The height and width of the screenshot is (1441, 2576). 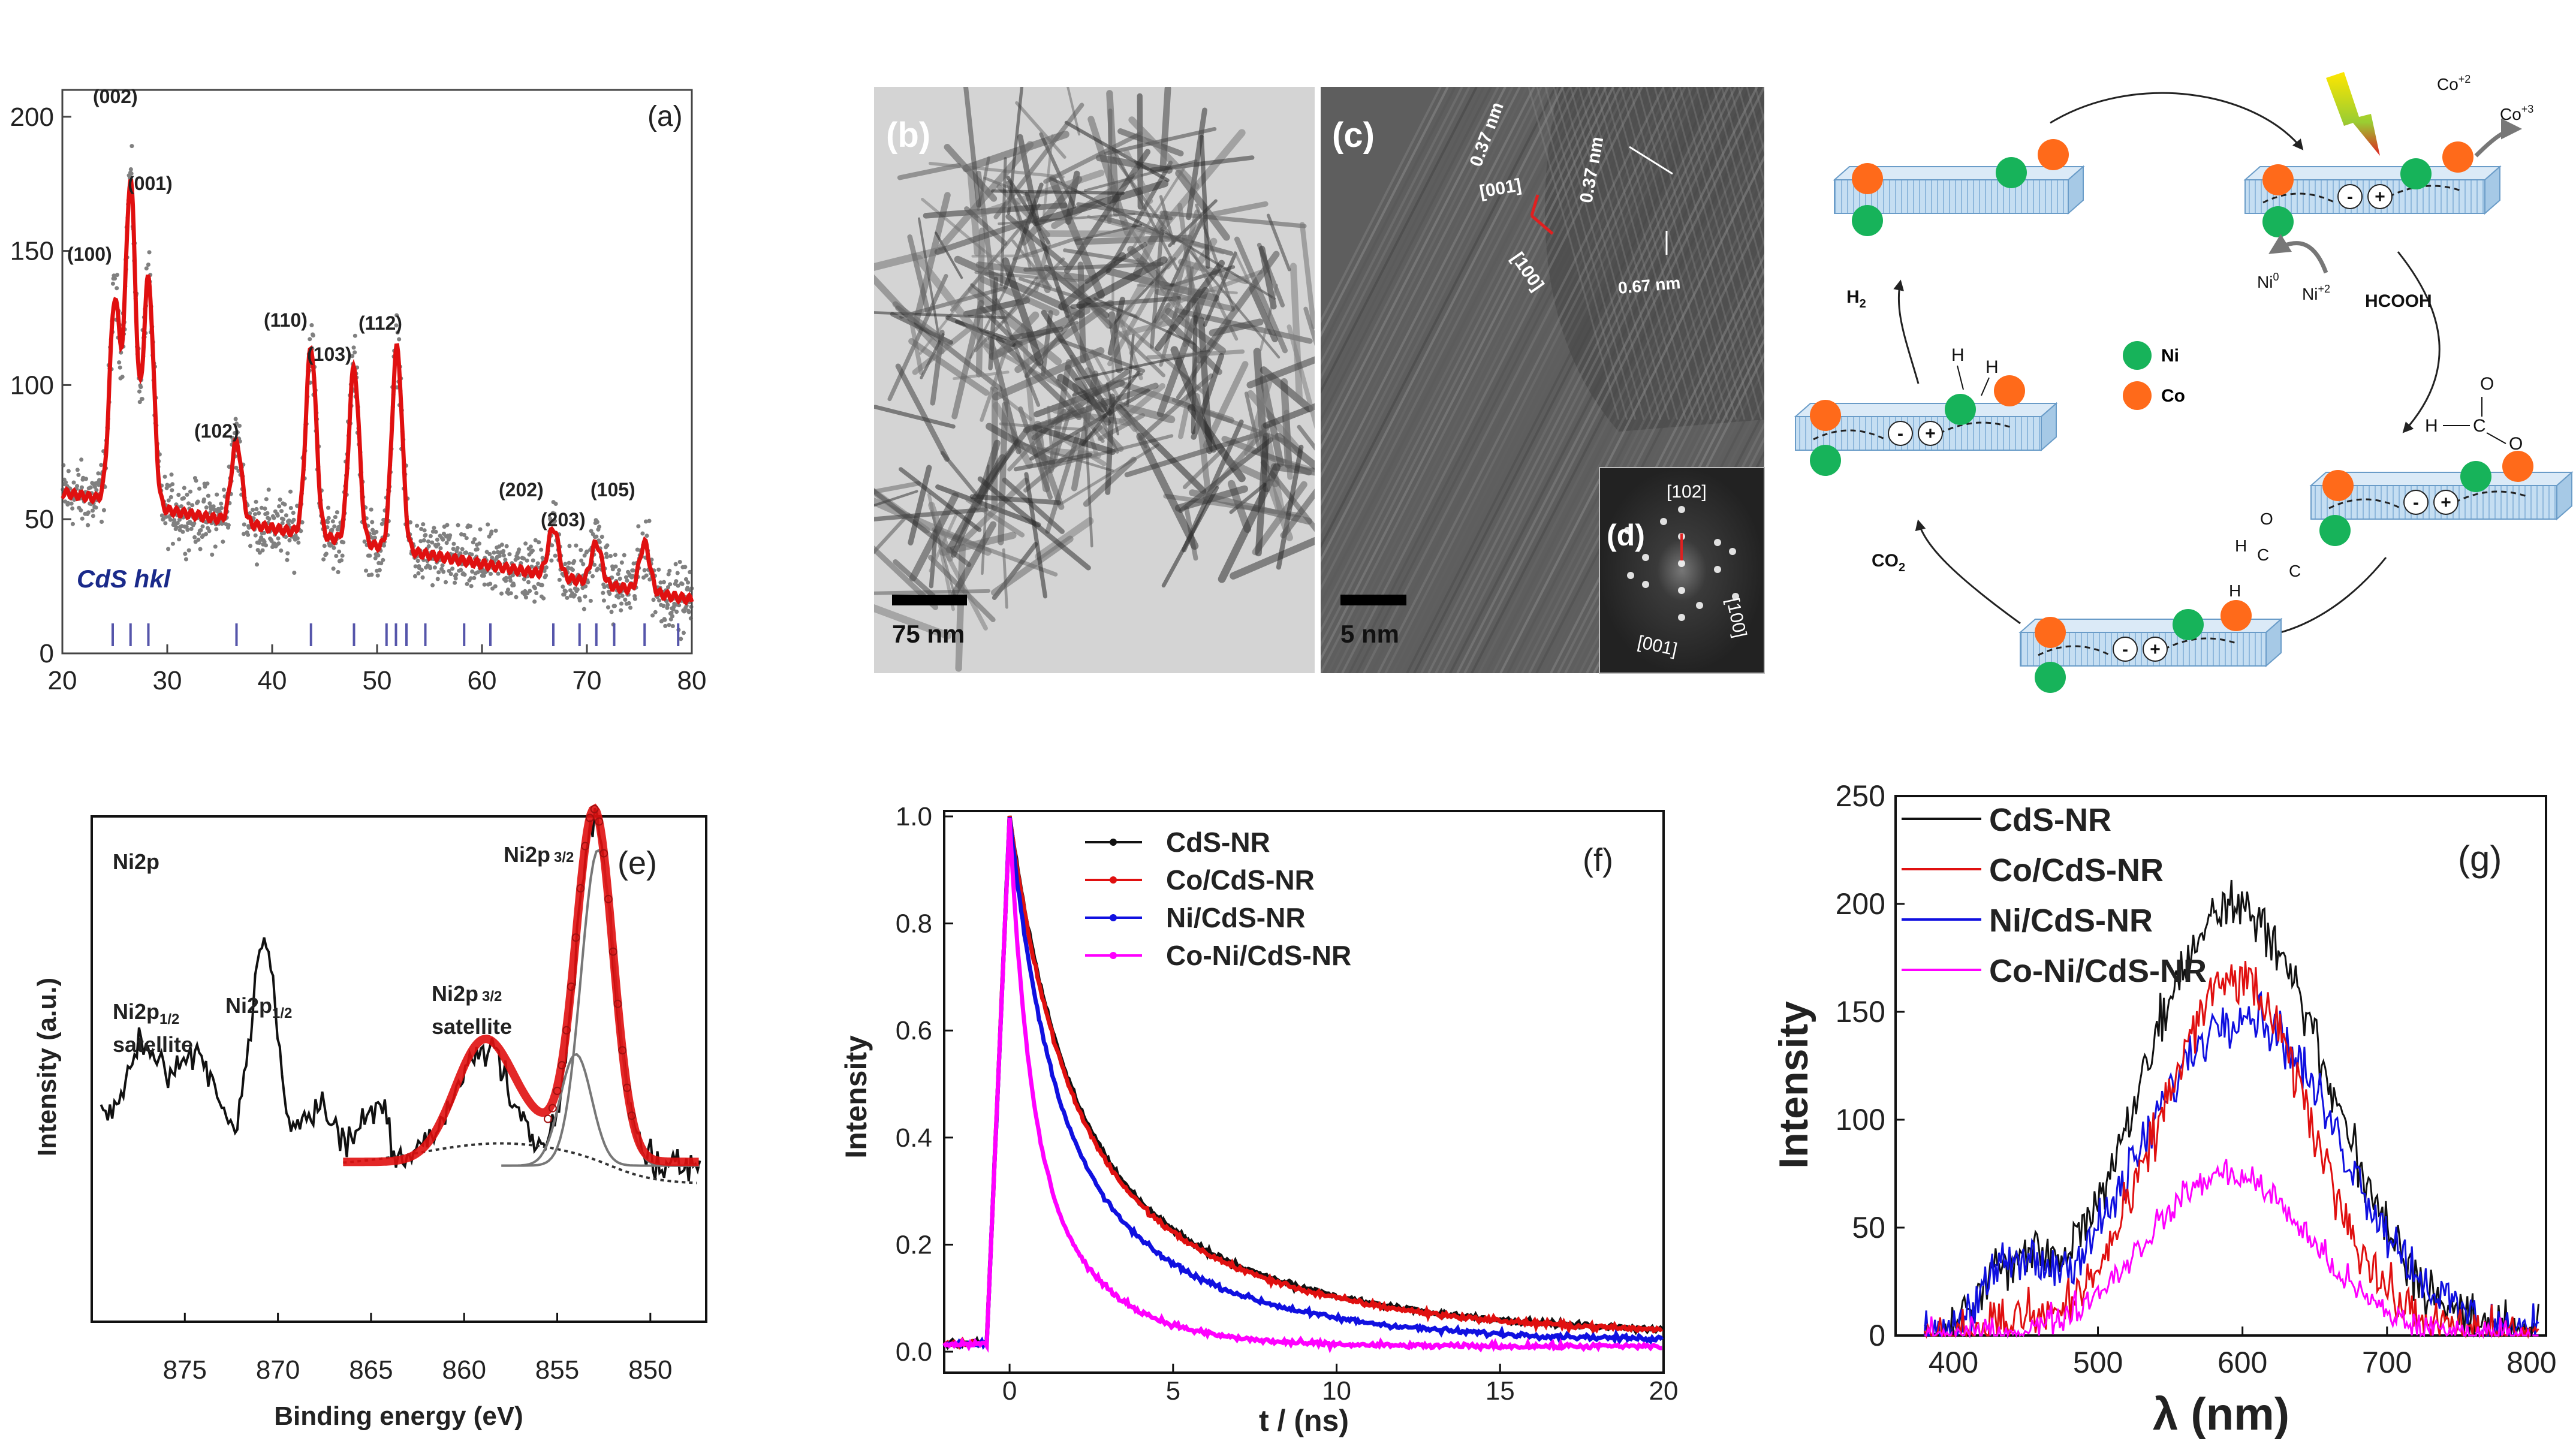 What do you see at coordinates (1302, 1085) in the screenshot?
I see `decay-series-line` at bounding box center [1302, 1085].